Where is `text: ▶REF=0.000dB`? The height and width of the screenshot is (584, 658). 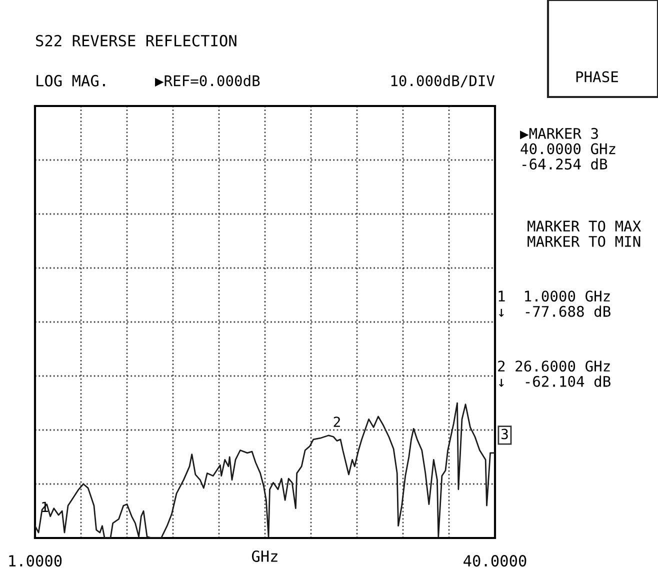 text: ▶REF=0.000dB is located at coordinates (207, 80).